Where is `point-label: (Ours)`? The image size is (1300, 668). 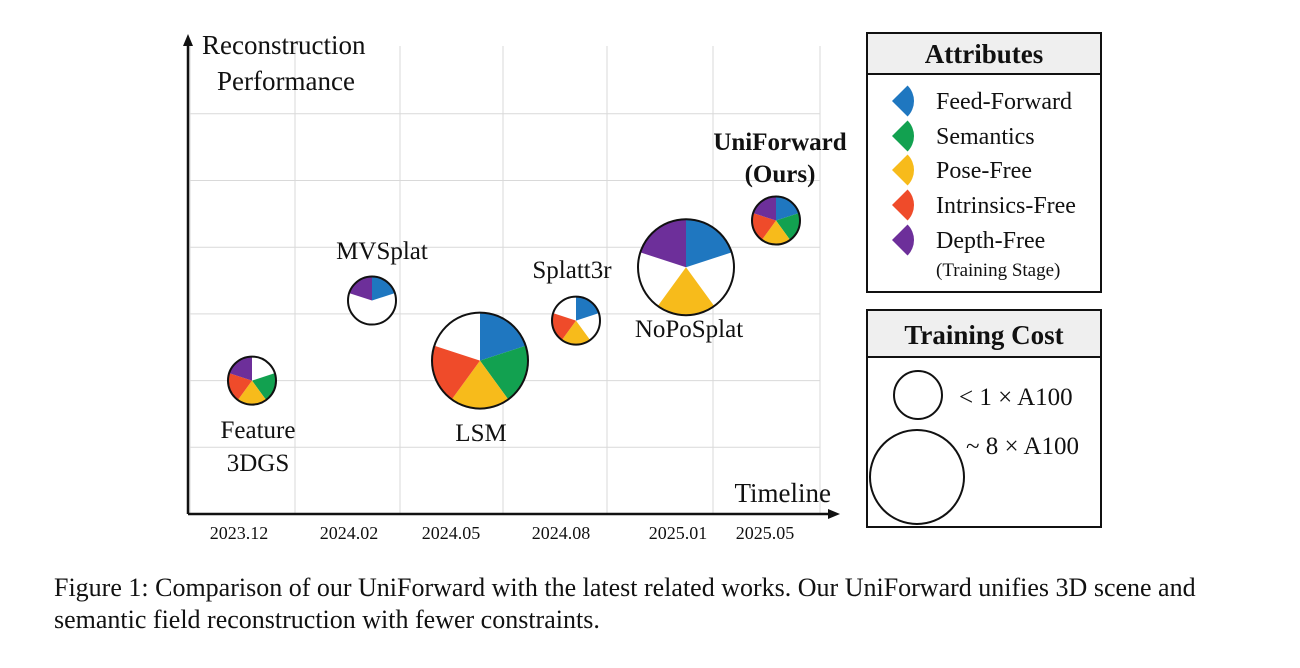 point-label: (Ours) is located at coordinates (780, 174).